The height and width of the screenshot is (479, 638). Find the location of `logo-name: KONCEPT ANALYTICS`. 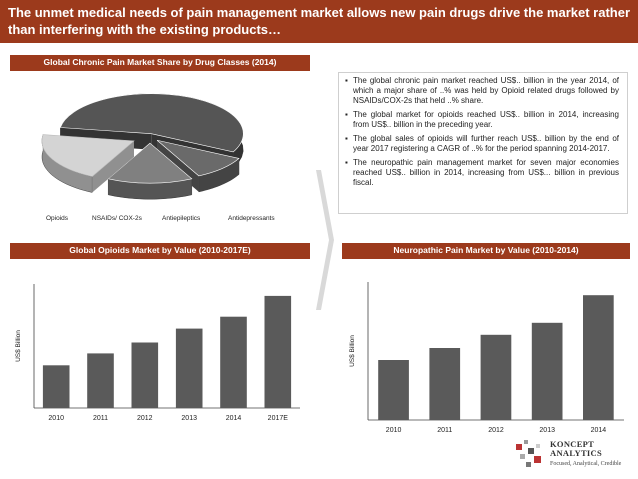

logo-name: KONCEPT ANALYTICS is located at coordinates (576, 448).